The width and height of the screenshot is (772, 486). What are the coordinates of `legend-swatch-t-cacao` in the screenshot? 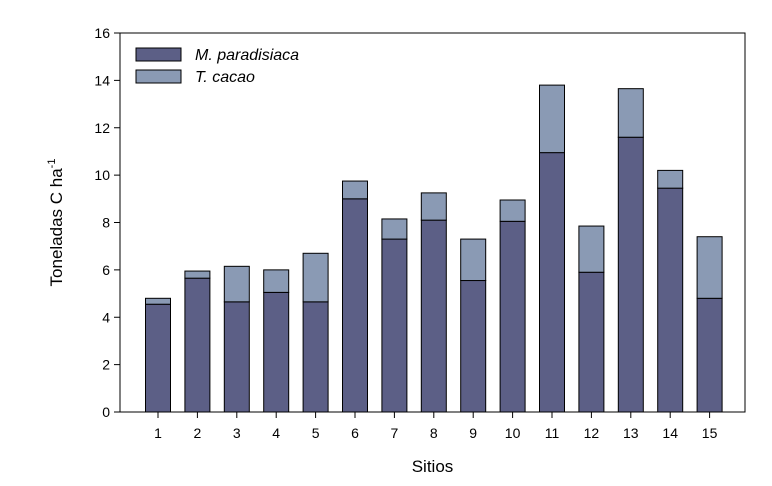 It's located at (158, 76).